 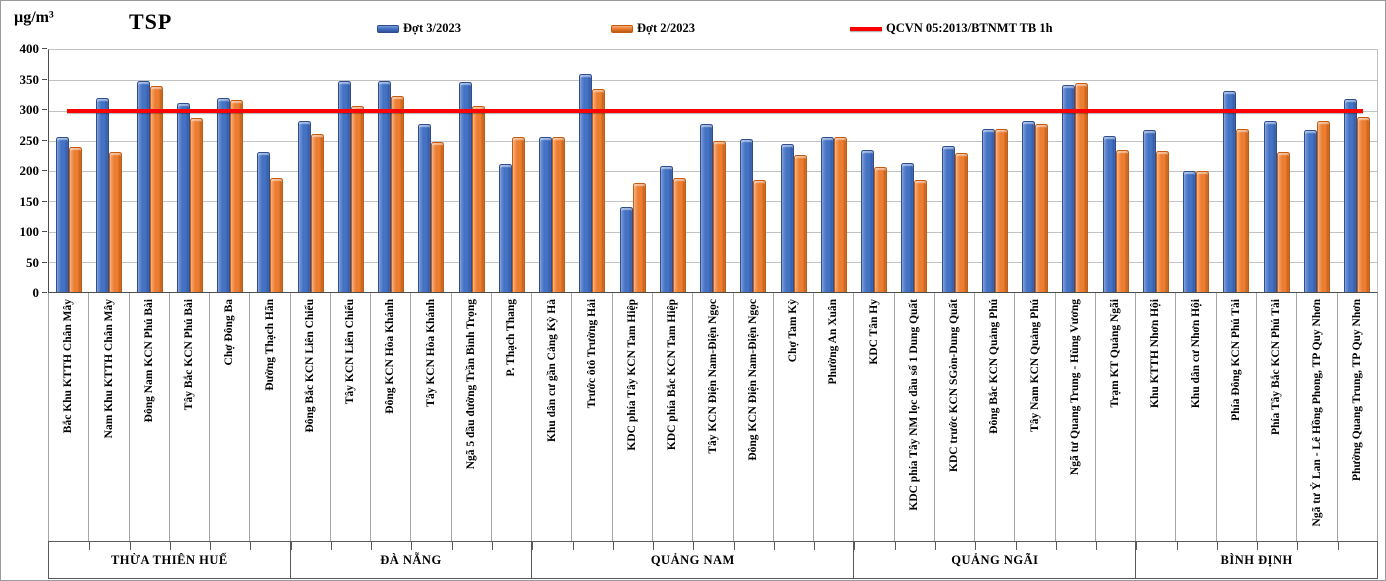 I want to click on x-label-cell: KDC phía Tây NM lọc dầu số 1 Dung Quất, so click(x=915, y=417).